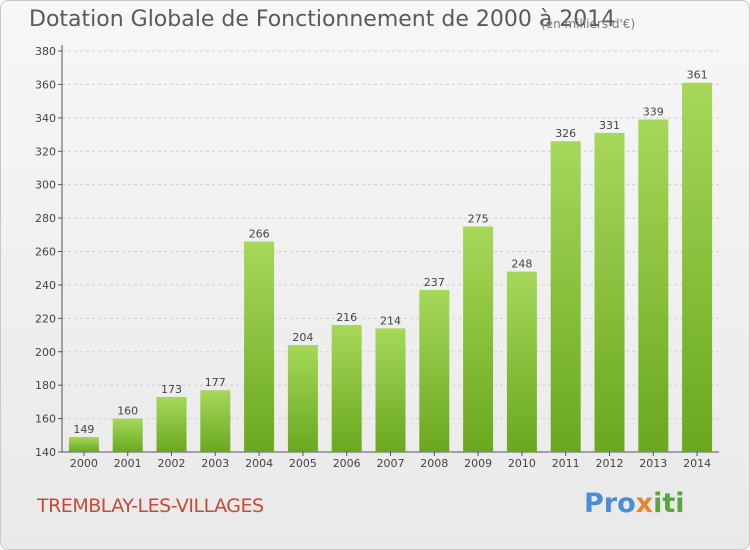  I want to click on y-tick-label: 200, so click(45, 352).